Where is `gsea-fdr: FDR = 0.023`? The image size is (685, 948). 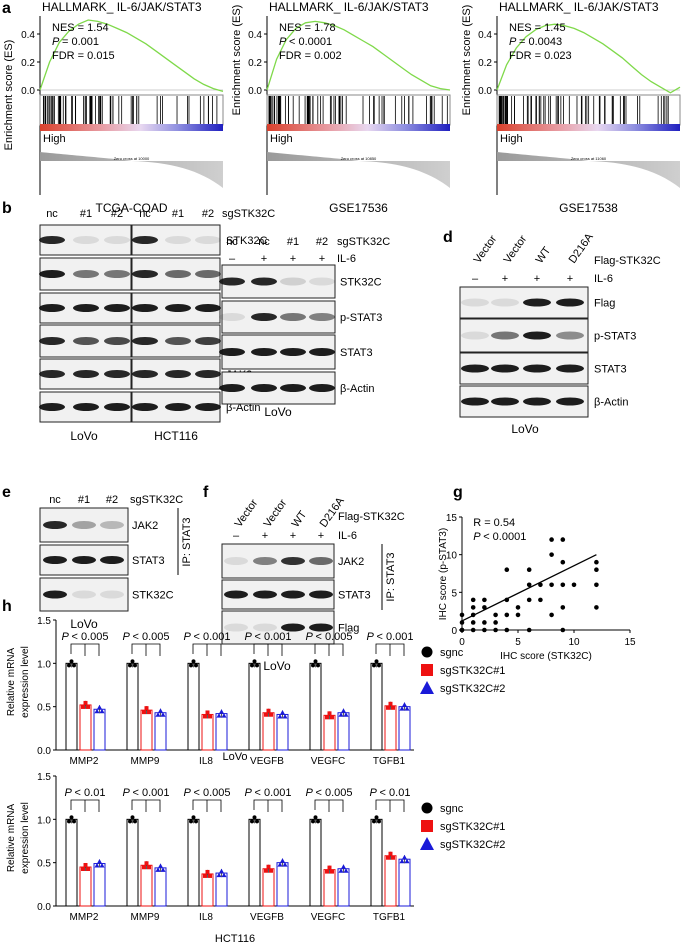
gsea-fdr: FDR = 0.023 is located at coordinates (540, 56).